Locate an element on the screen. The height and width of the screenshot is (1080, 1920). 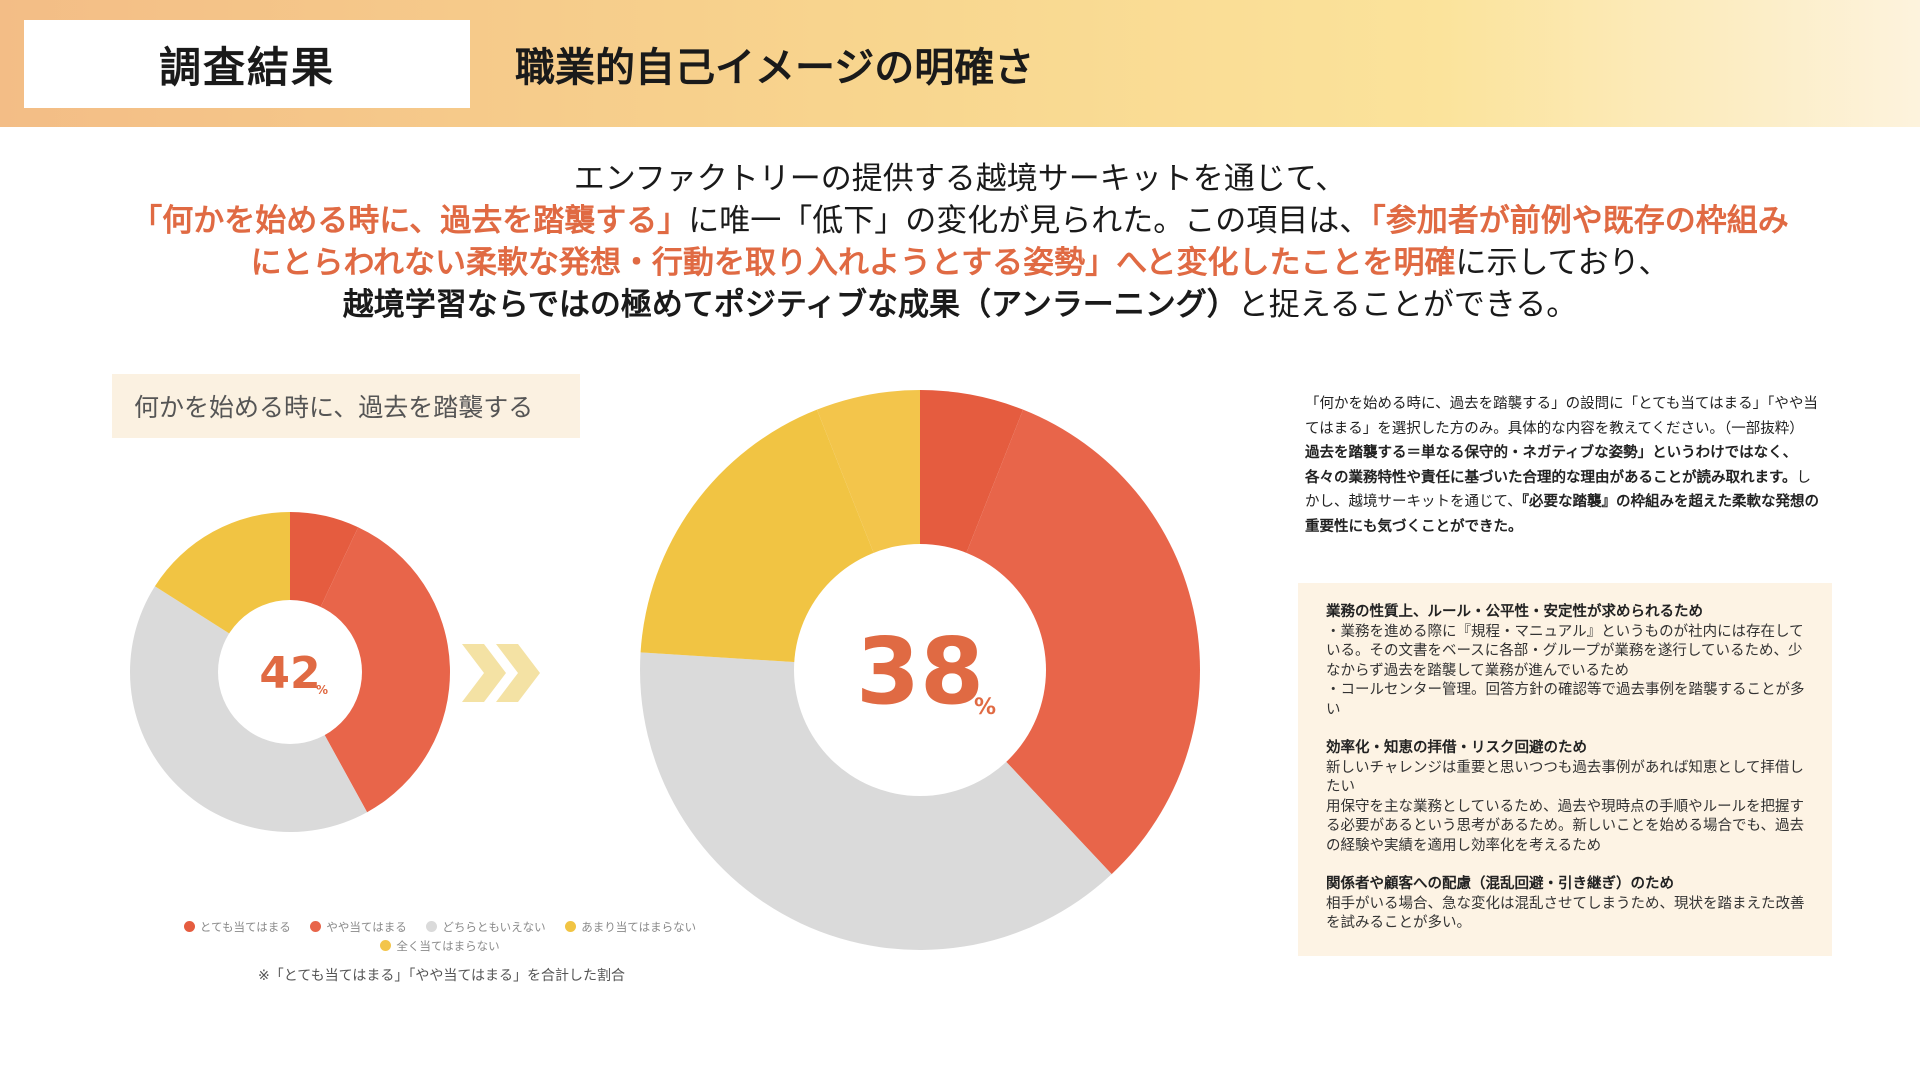
donut-1-hole is located at coordinates (290, 672).